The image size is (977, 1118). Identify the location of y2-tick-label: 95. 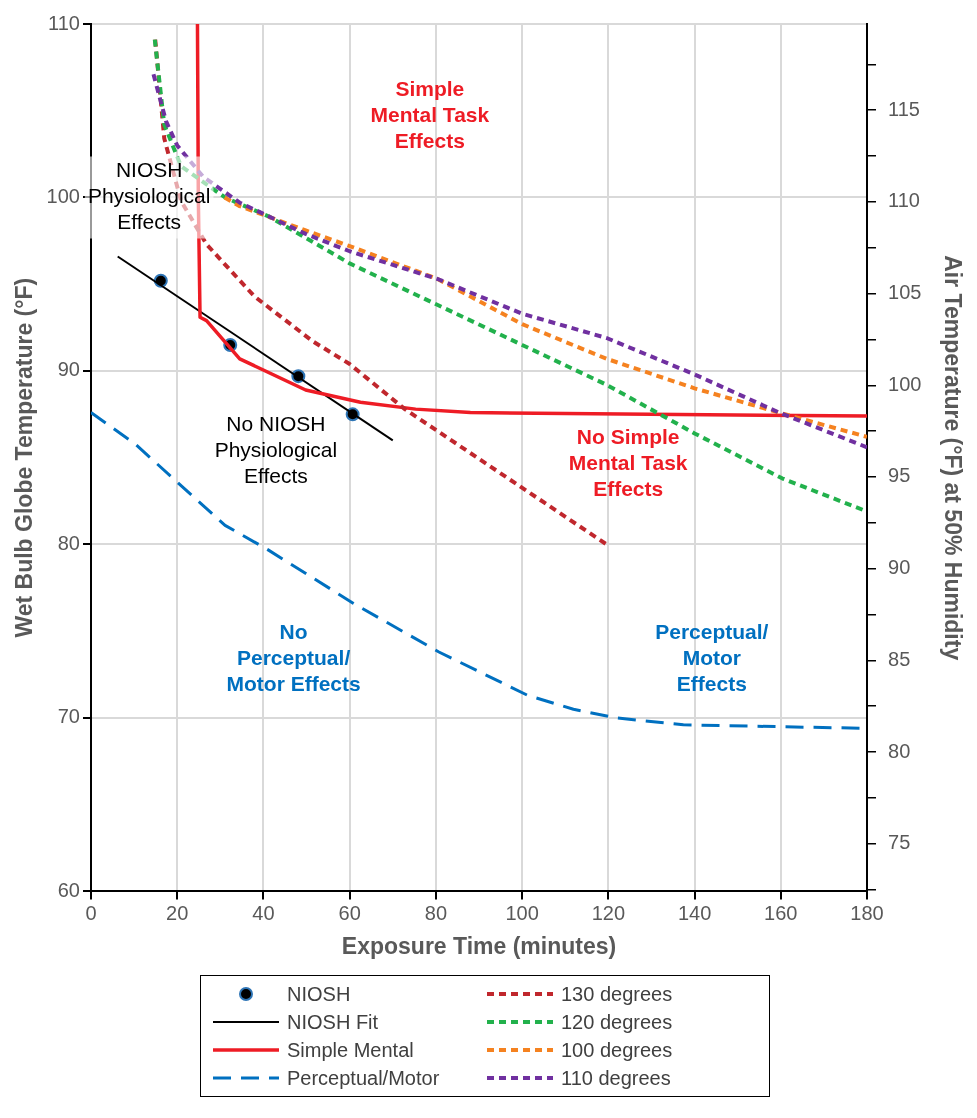
(899, 475).